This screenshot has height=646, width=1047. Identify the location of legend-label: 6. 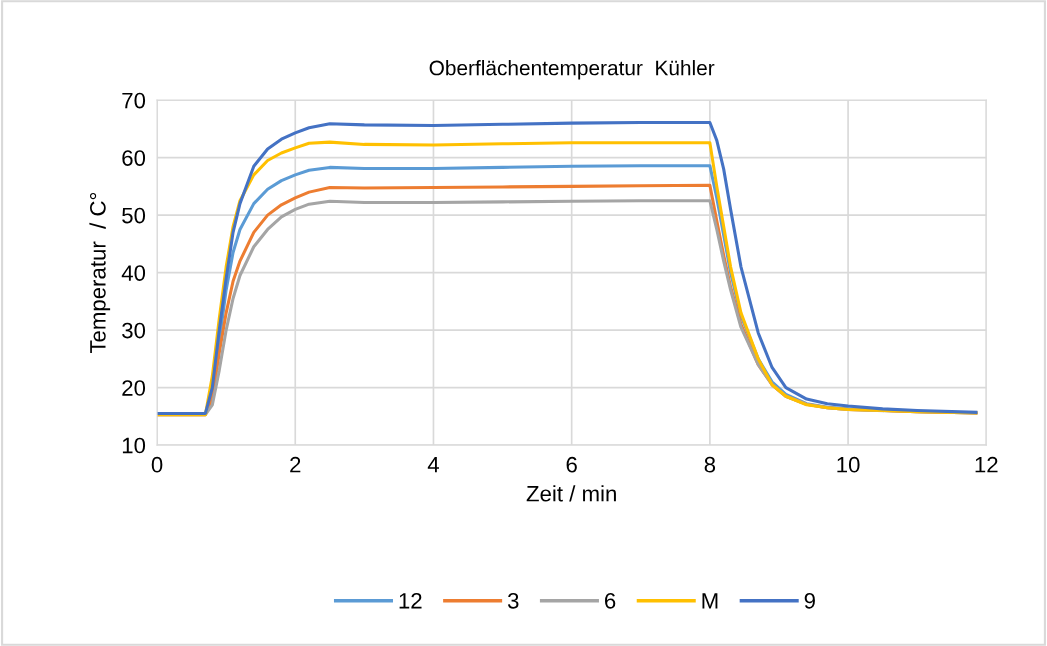
(610, 600).